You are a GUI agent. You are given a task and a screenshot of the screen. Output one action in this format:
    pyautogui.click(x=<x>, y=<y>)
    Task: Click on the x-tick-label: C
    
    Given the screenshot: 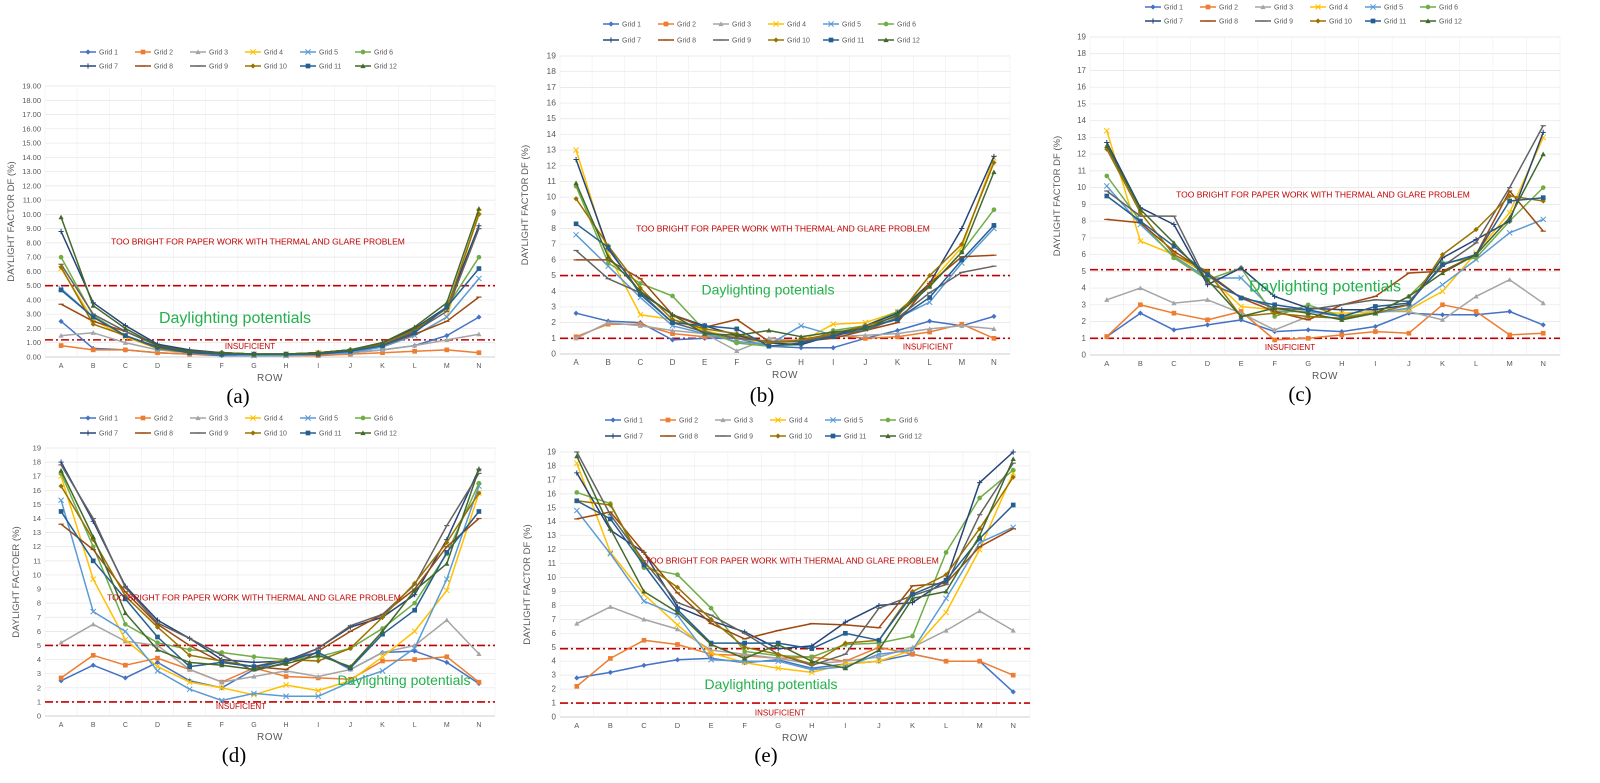 What is the action you would take?
    pyautogui.click(x=1174, y=363)
    